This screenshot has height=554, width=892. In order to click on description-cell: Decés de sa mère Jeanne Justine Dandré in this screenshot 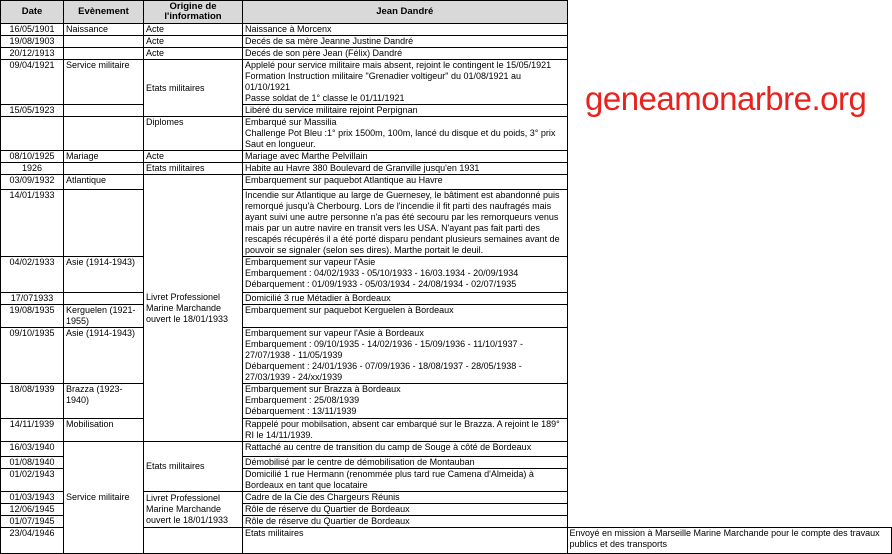, I will do `click(405, 41)`.